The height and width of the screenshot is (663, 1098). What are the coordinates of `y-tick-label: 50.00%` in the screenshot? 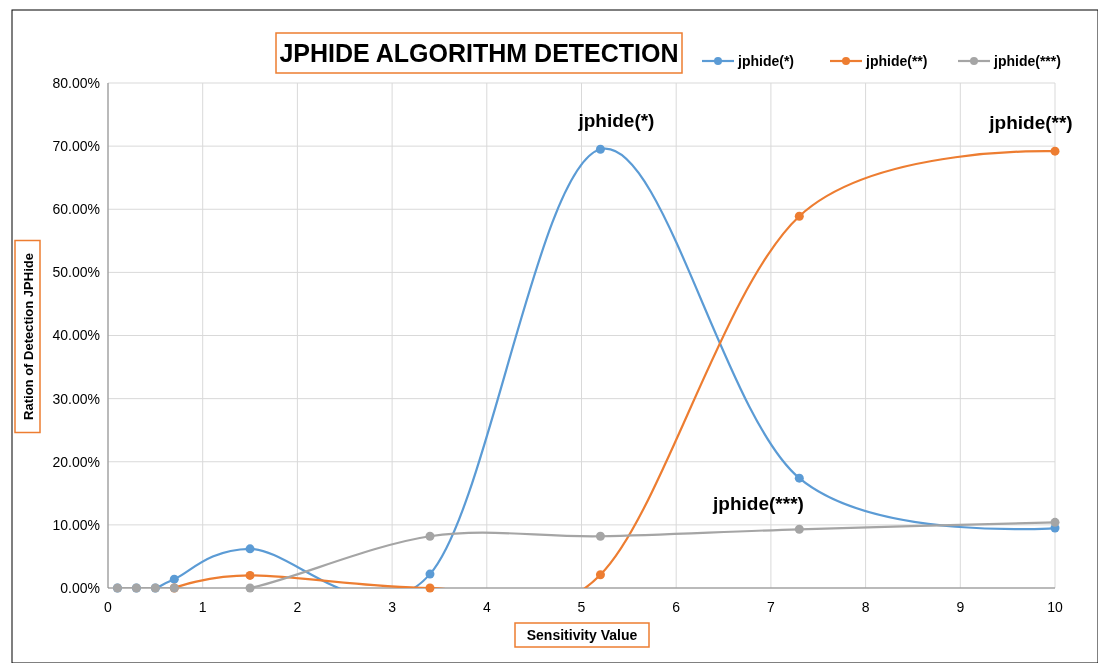 It's located at (76, 272).